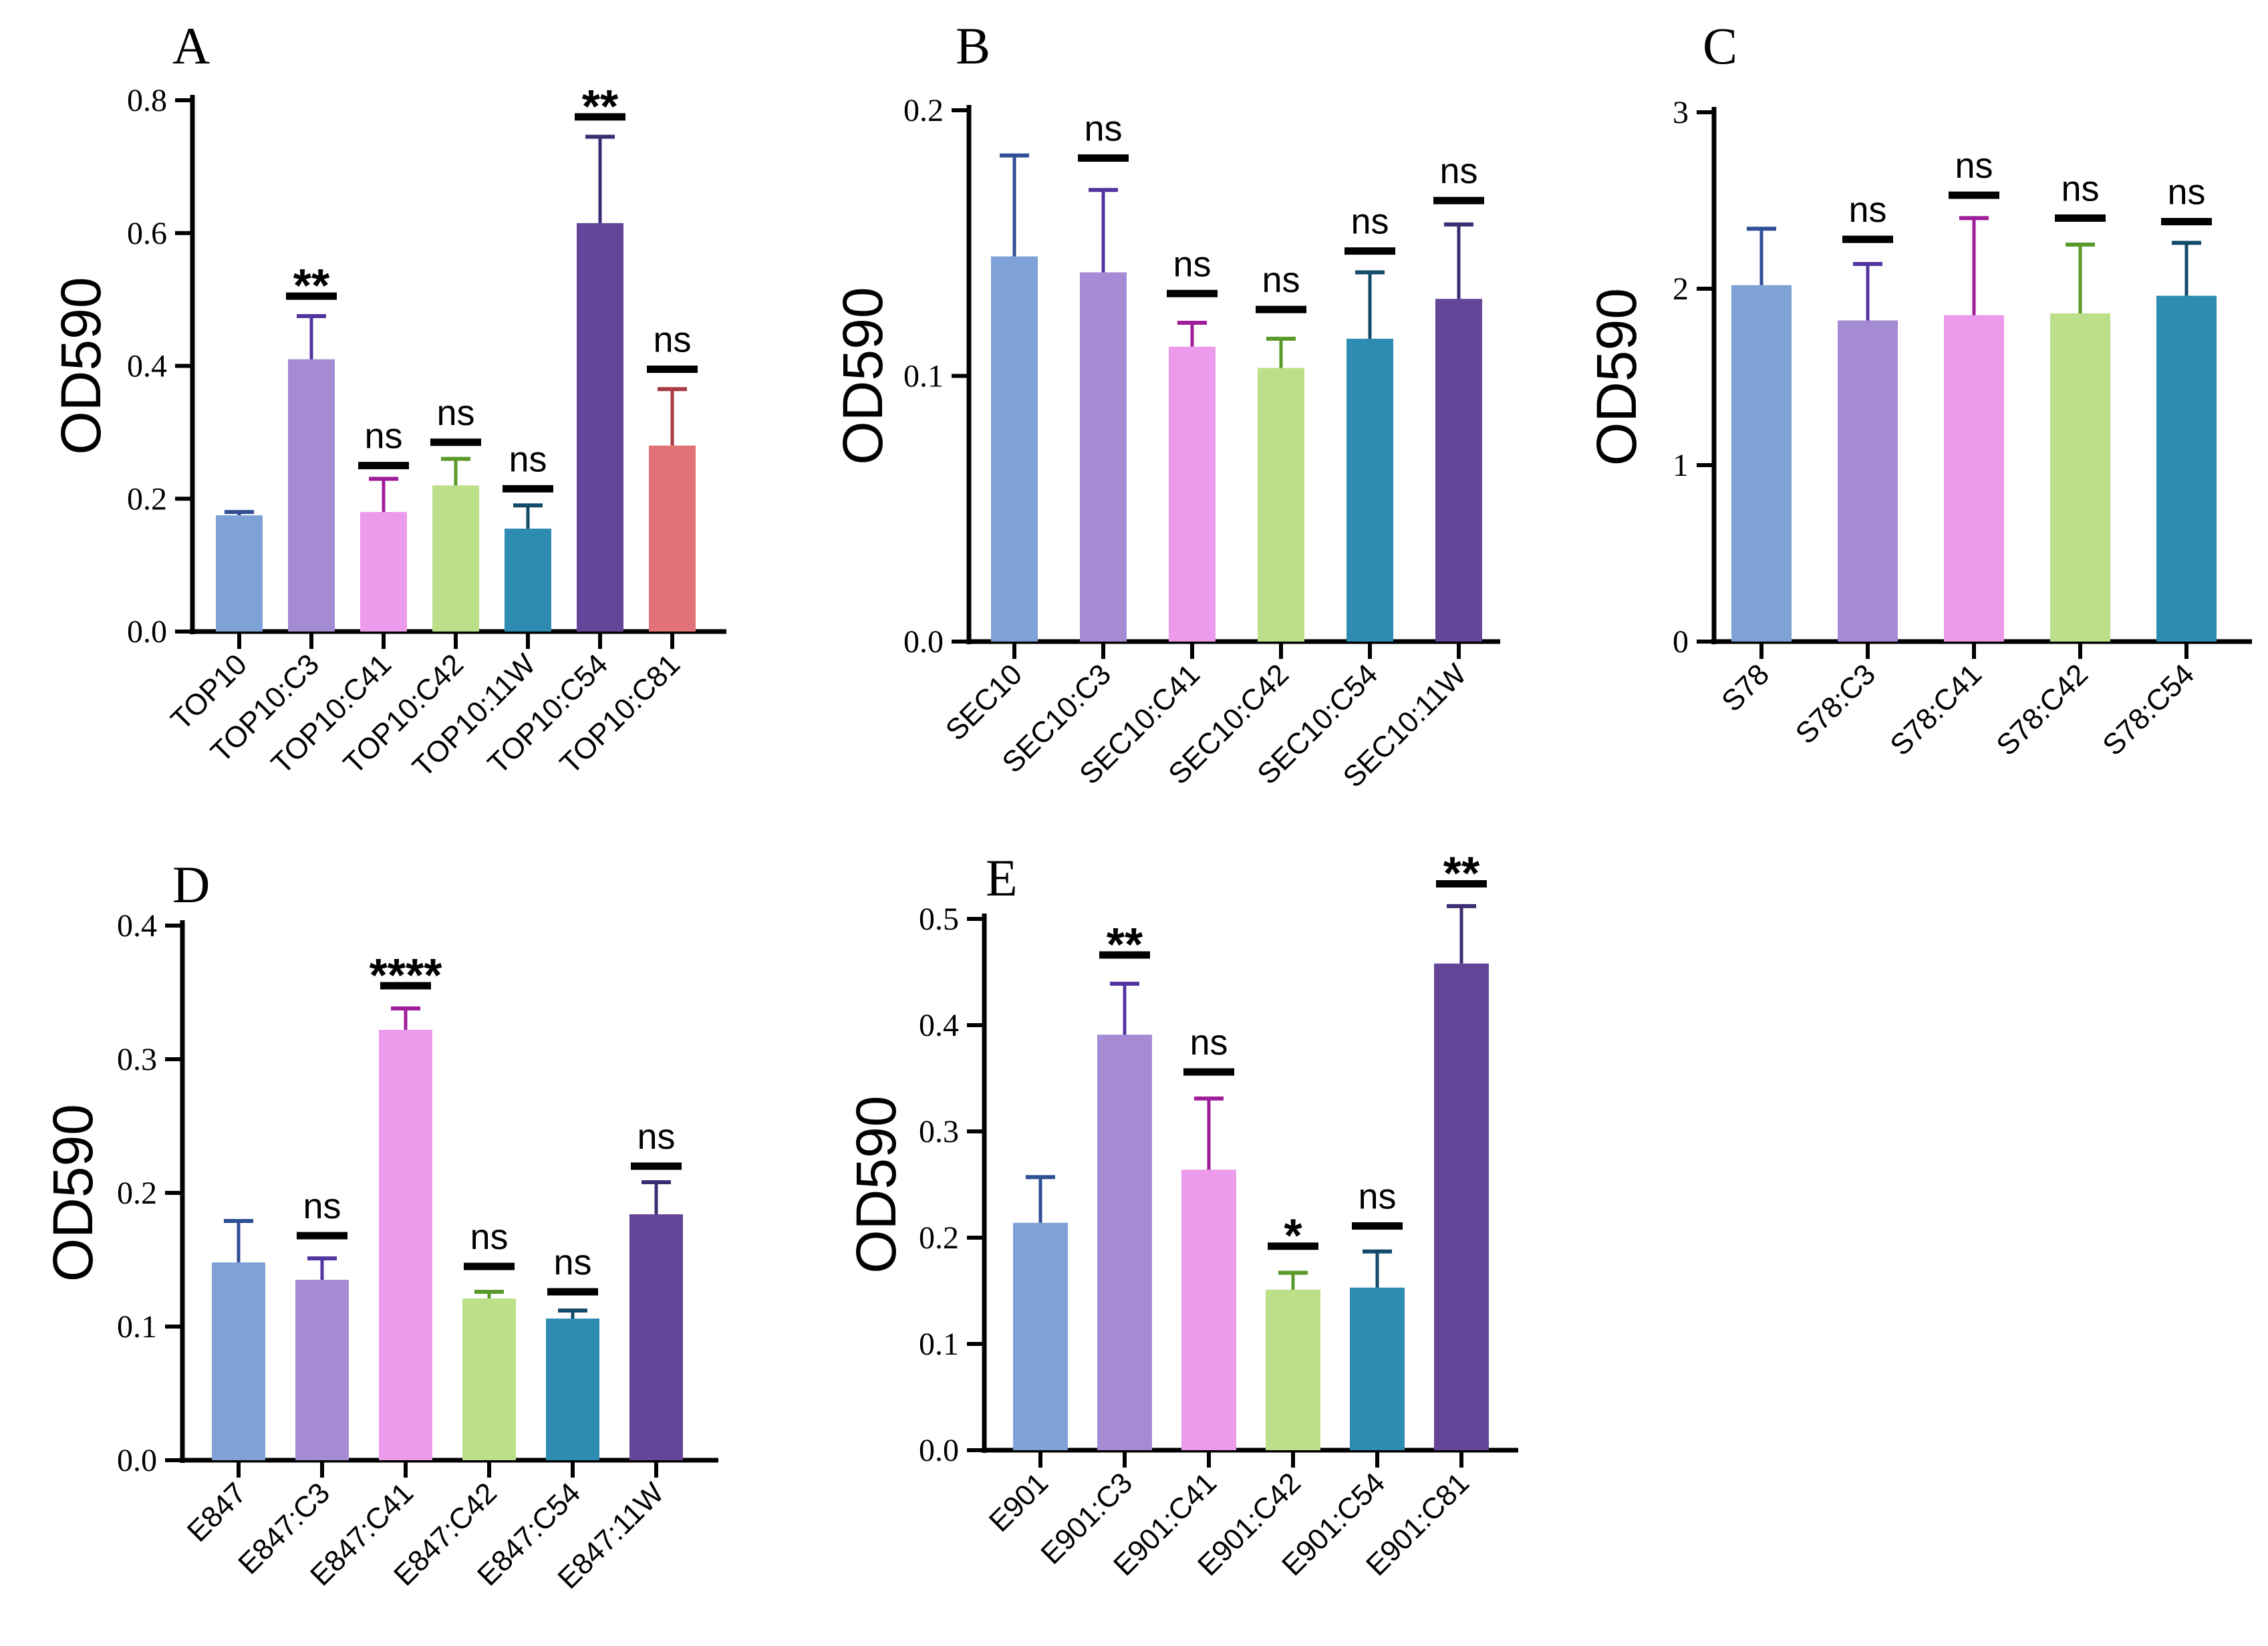 This screenshot has width=2268, height=1646. What do you see at coordinates (939, 919) in the screenshot?
I see `y-tick-label: 0.5` at bounding box center [939, 919].